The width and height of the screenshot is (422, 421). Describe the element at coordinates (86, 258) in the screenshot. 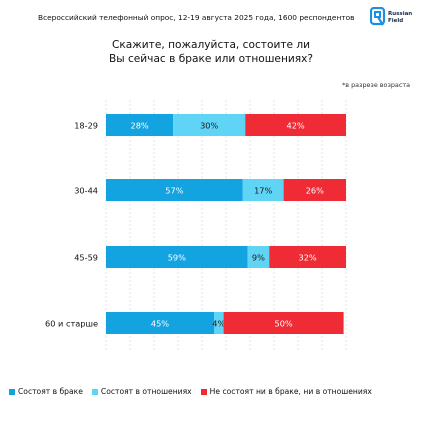

I see `category-label: 45-59` at that location.